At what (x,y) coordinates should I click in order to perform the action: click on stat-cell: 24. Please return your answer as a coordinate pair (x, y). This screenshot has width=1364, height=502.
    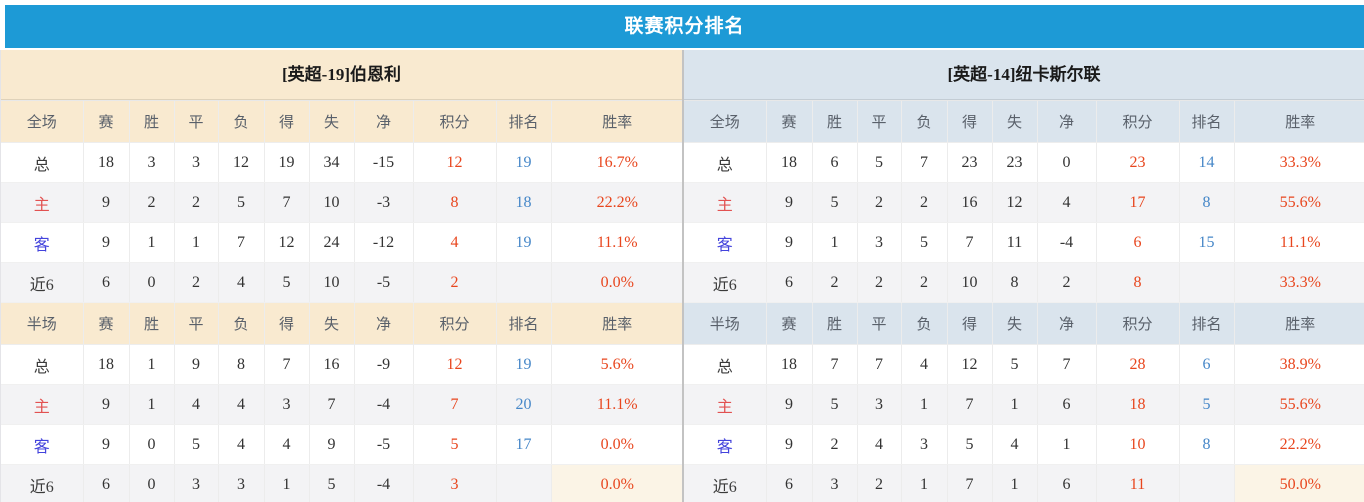
    Looking at the image, I should click on (331, 242).